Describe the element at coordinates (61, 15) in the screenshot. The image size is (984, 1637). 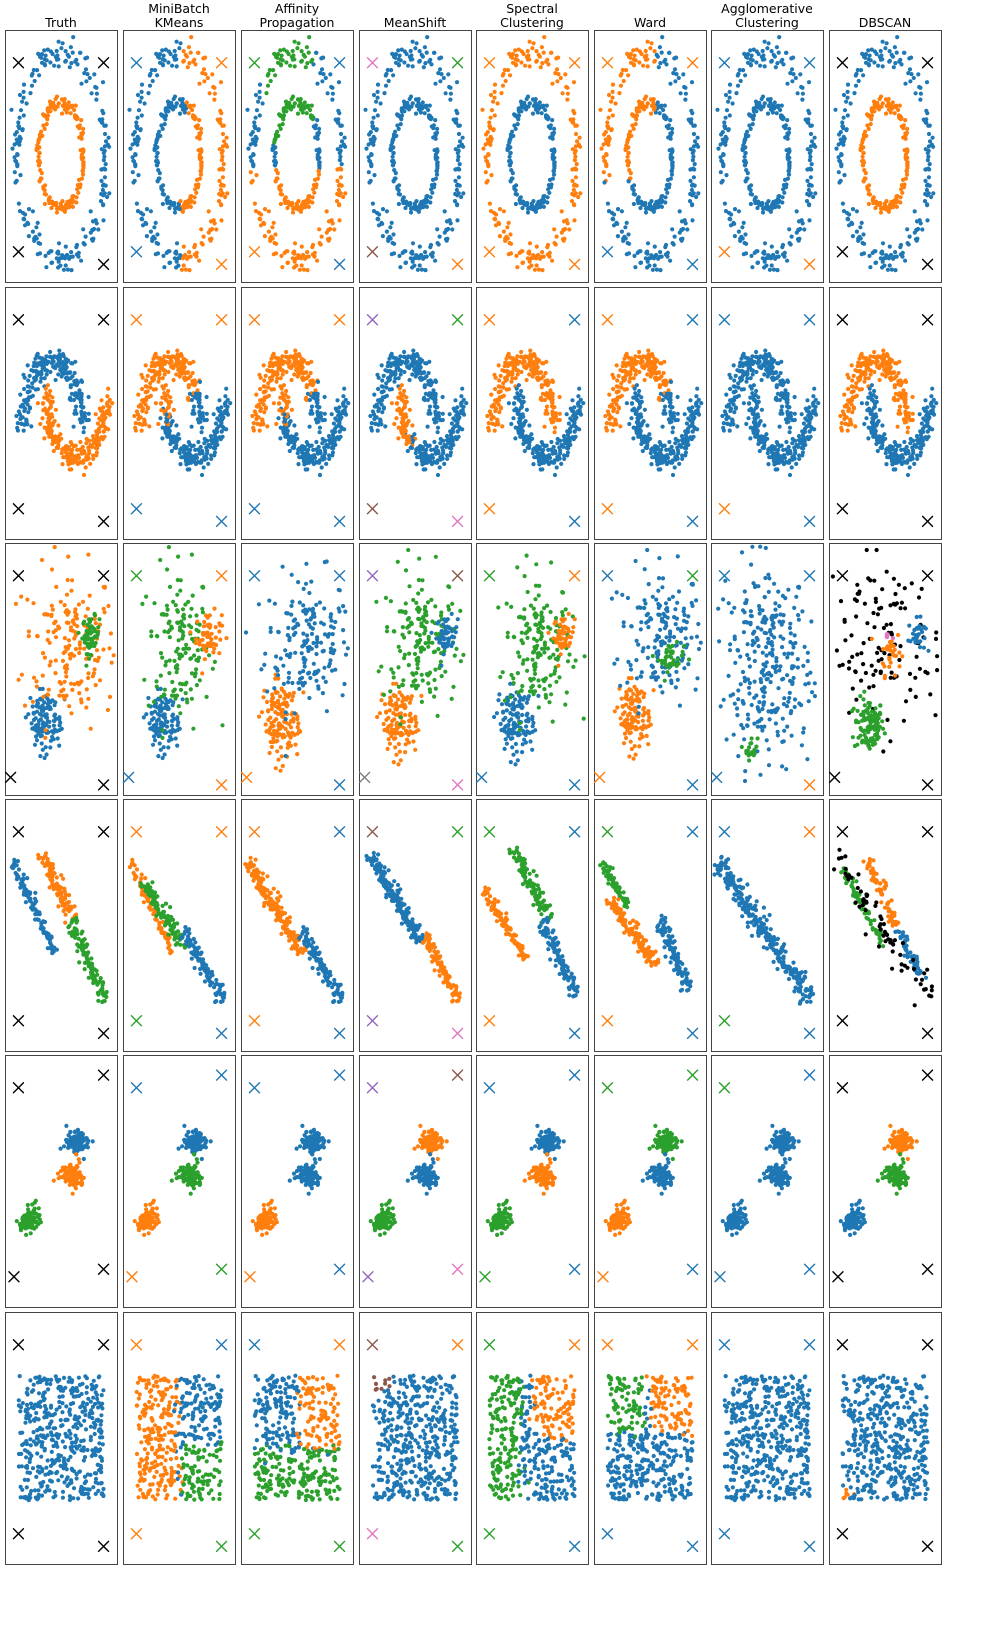
I see `column-title-0: Truth` at that location.